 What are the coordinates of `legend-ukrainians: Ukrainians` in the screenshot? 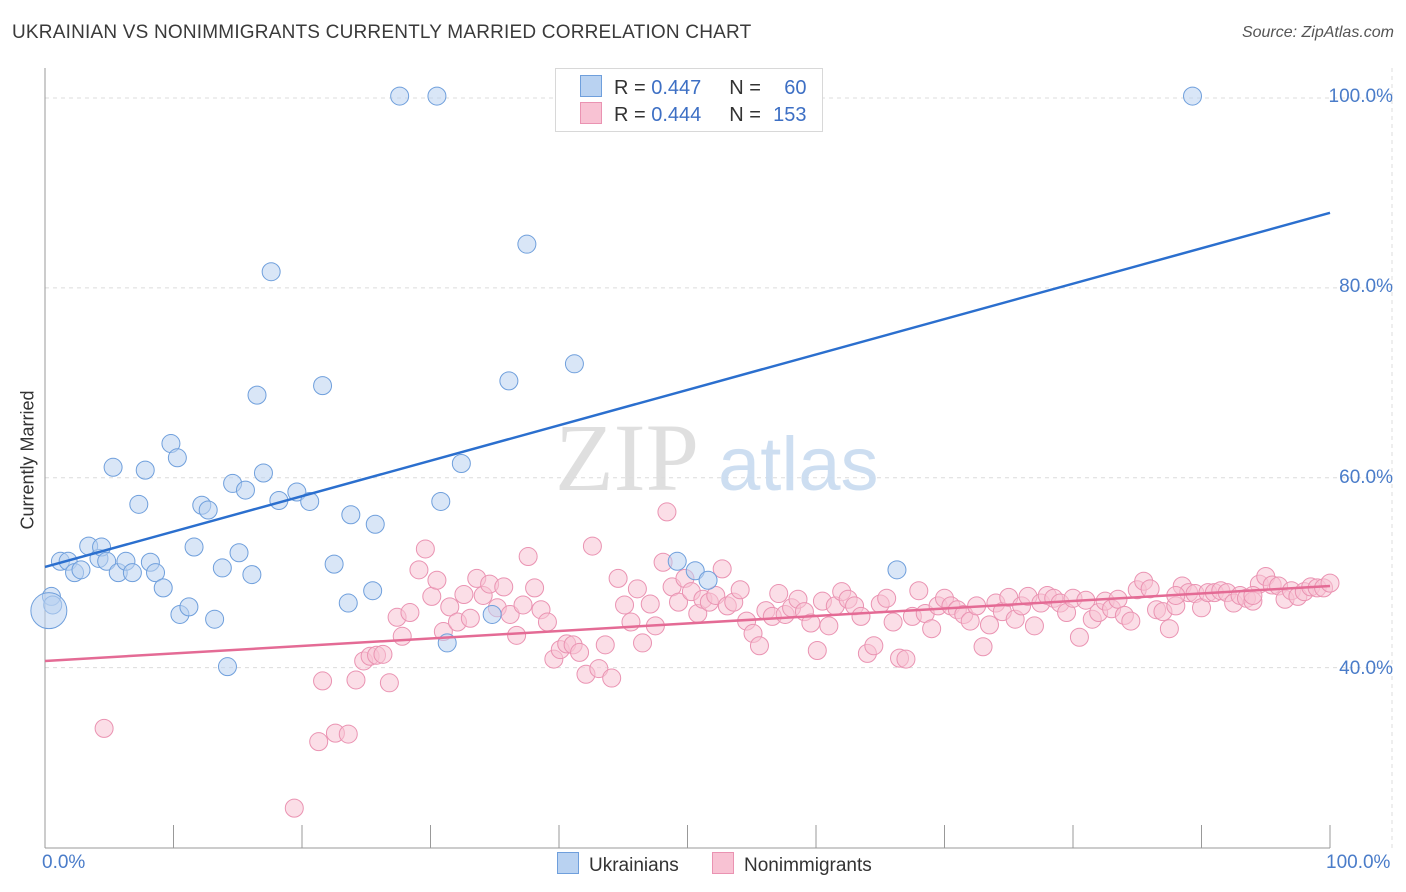 It's located at (618, 864).